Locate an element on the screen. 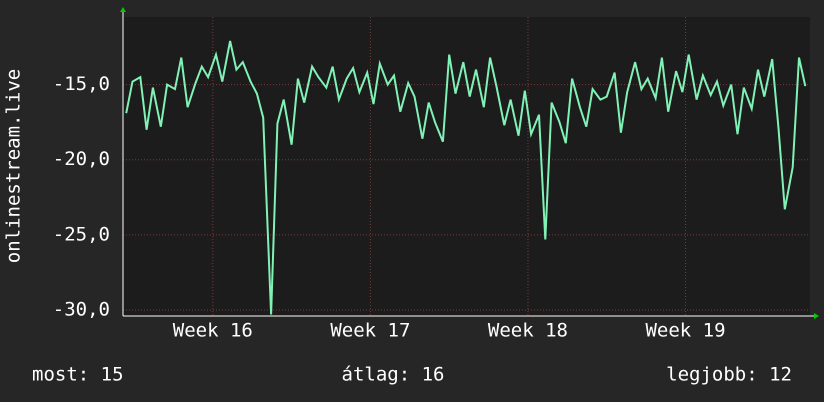 This screenshot has height=402, width=824. y-tick-label: -15,0 is located at coordinates (81, 84).